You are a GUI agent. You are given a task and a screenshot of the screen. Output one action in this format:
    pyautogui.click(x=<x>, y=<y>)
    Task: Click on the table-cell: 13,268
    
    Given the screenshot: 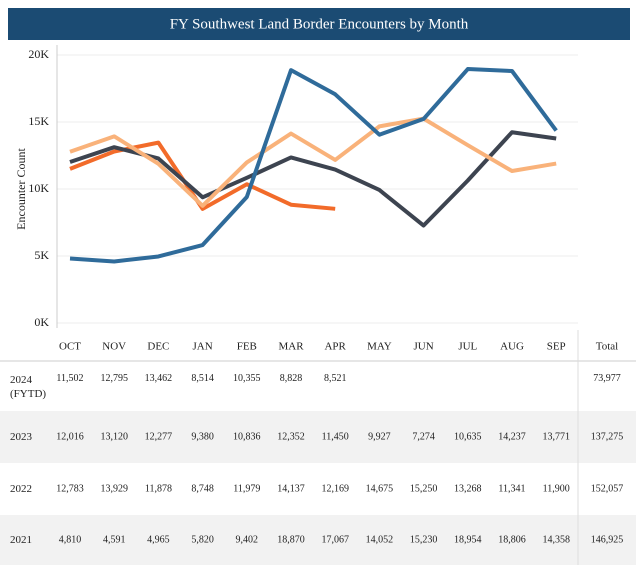 What is the action you would take?
    pyautogui.click(x=468, y=488)
    